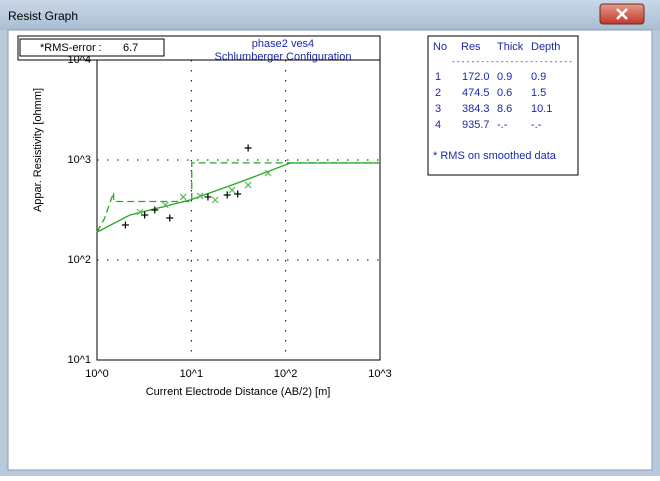  I want to click on x-tick-label: 10^2, so click(286, 374).